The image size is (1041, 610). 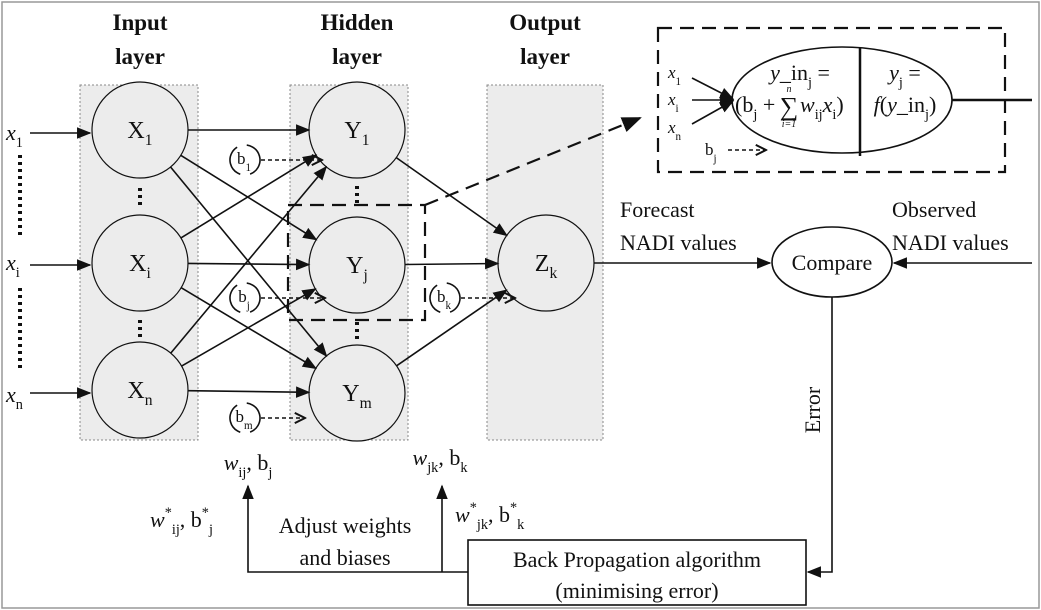 What do you see at coordinates (878, 104) in the screenshot?
I see `text-part: f` at bounding box center [878, 104].